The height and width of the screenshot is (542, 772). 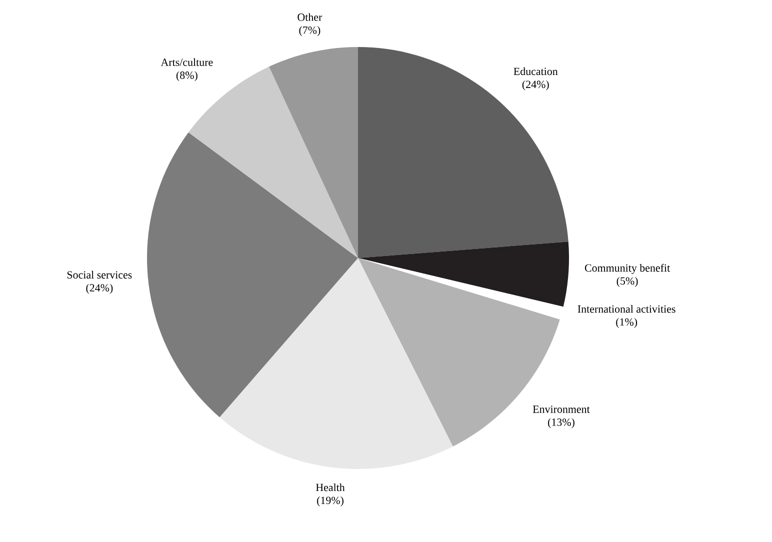 What do you see at coordinates (310, 17) in the screenshot?
I see `slice-label: Other` at bounding box center [310, 17].